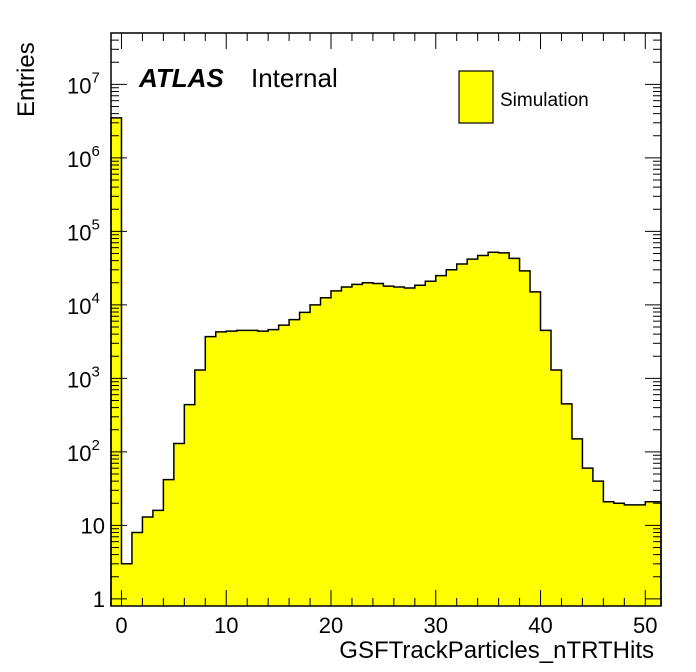 The width and height of the screenshot is (696, 672). What do you see at coordinates (99, 599) in the screenshot?
I see `y-tick-label: 1` at bounding box center [99, 599].